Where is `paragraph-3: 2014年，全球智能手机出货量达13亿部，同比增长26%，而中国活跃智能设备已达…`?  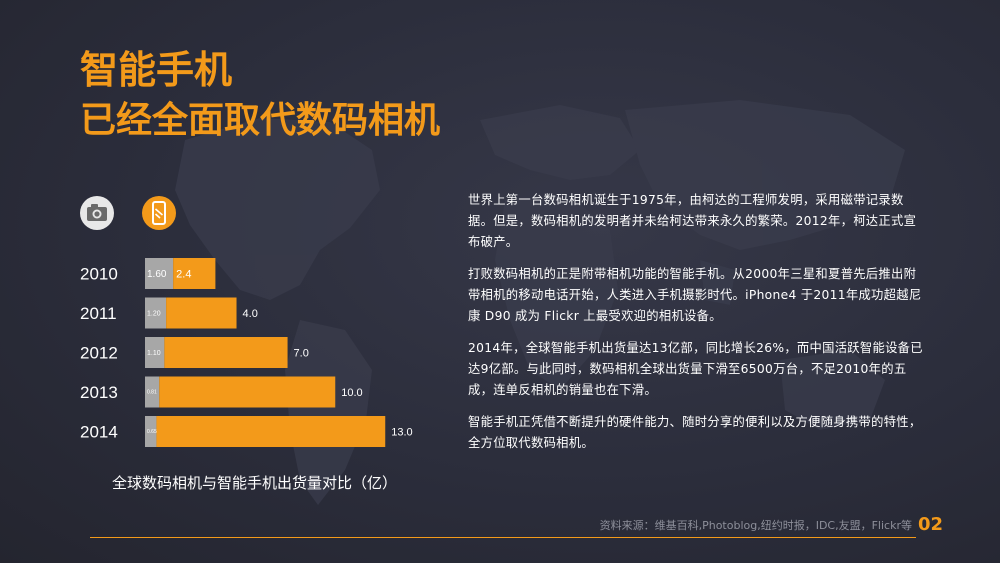 paragraph-3: 2014年，全球智能手机出货量达13亿部，同比增长26%，而中国活跃智能设备已达… is located at coordinates (695, 369).